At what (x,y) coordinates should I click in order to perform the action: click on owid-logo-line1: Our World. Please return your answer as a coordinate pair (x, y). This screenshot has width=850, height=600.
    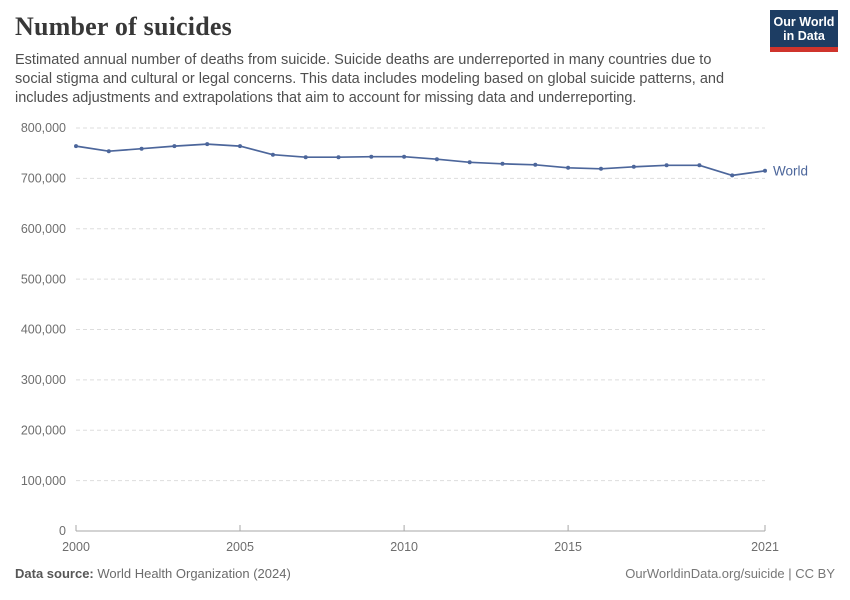
    Looking at the image, I should click on (804, 21).